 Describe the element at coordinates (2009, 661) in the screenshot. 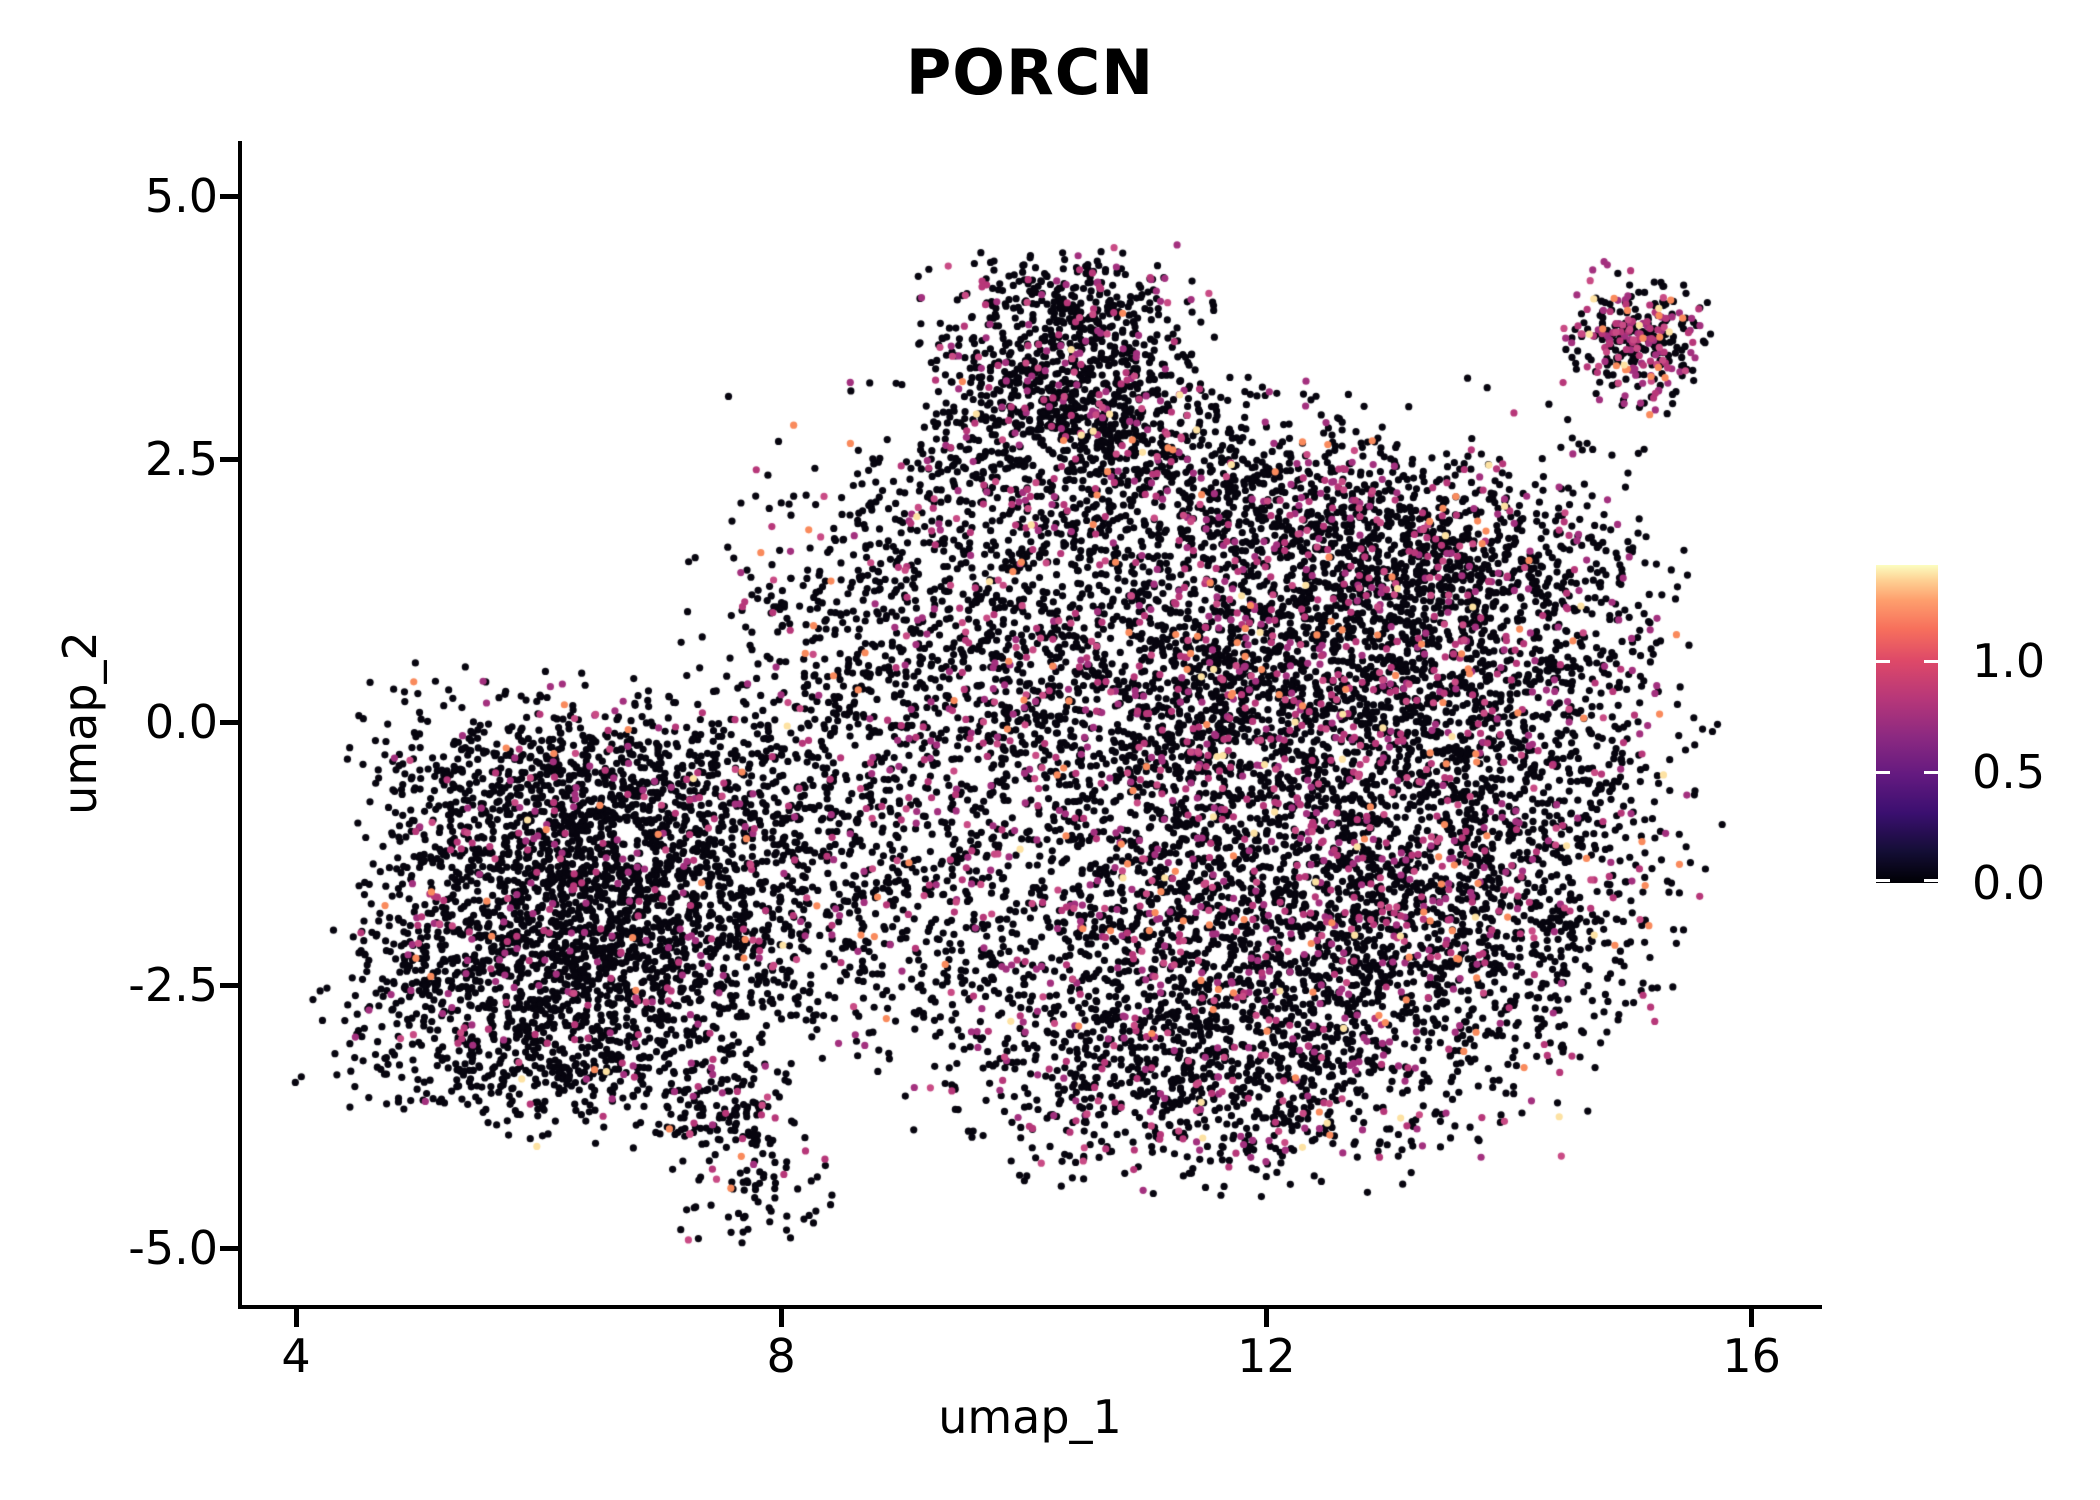

I see `colorbar-tick-label: 1.0` at that location.